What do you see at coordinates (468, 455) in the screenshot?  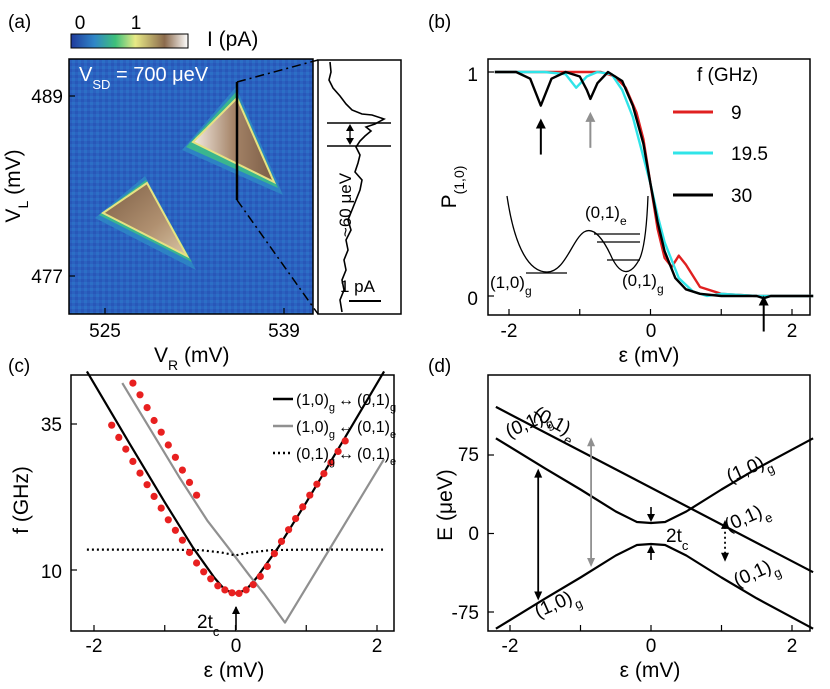 I see `d-ytick-label-75: 75` at bounding box center [468, 455].